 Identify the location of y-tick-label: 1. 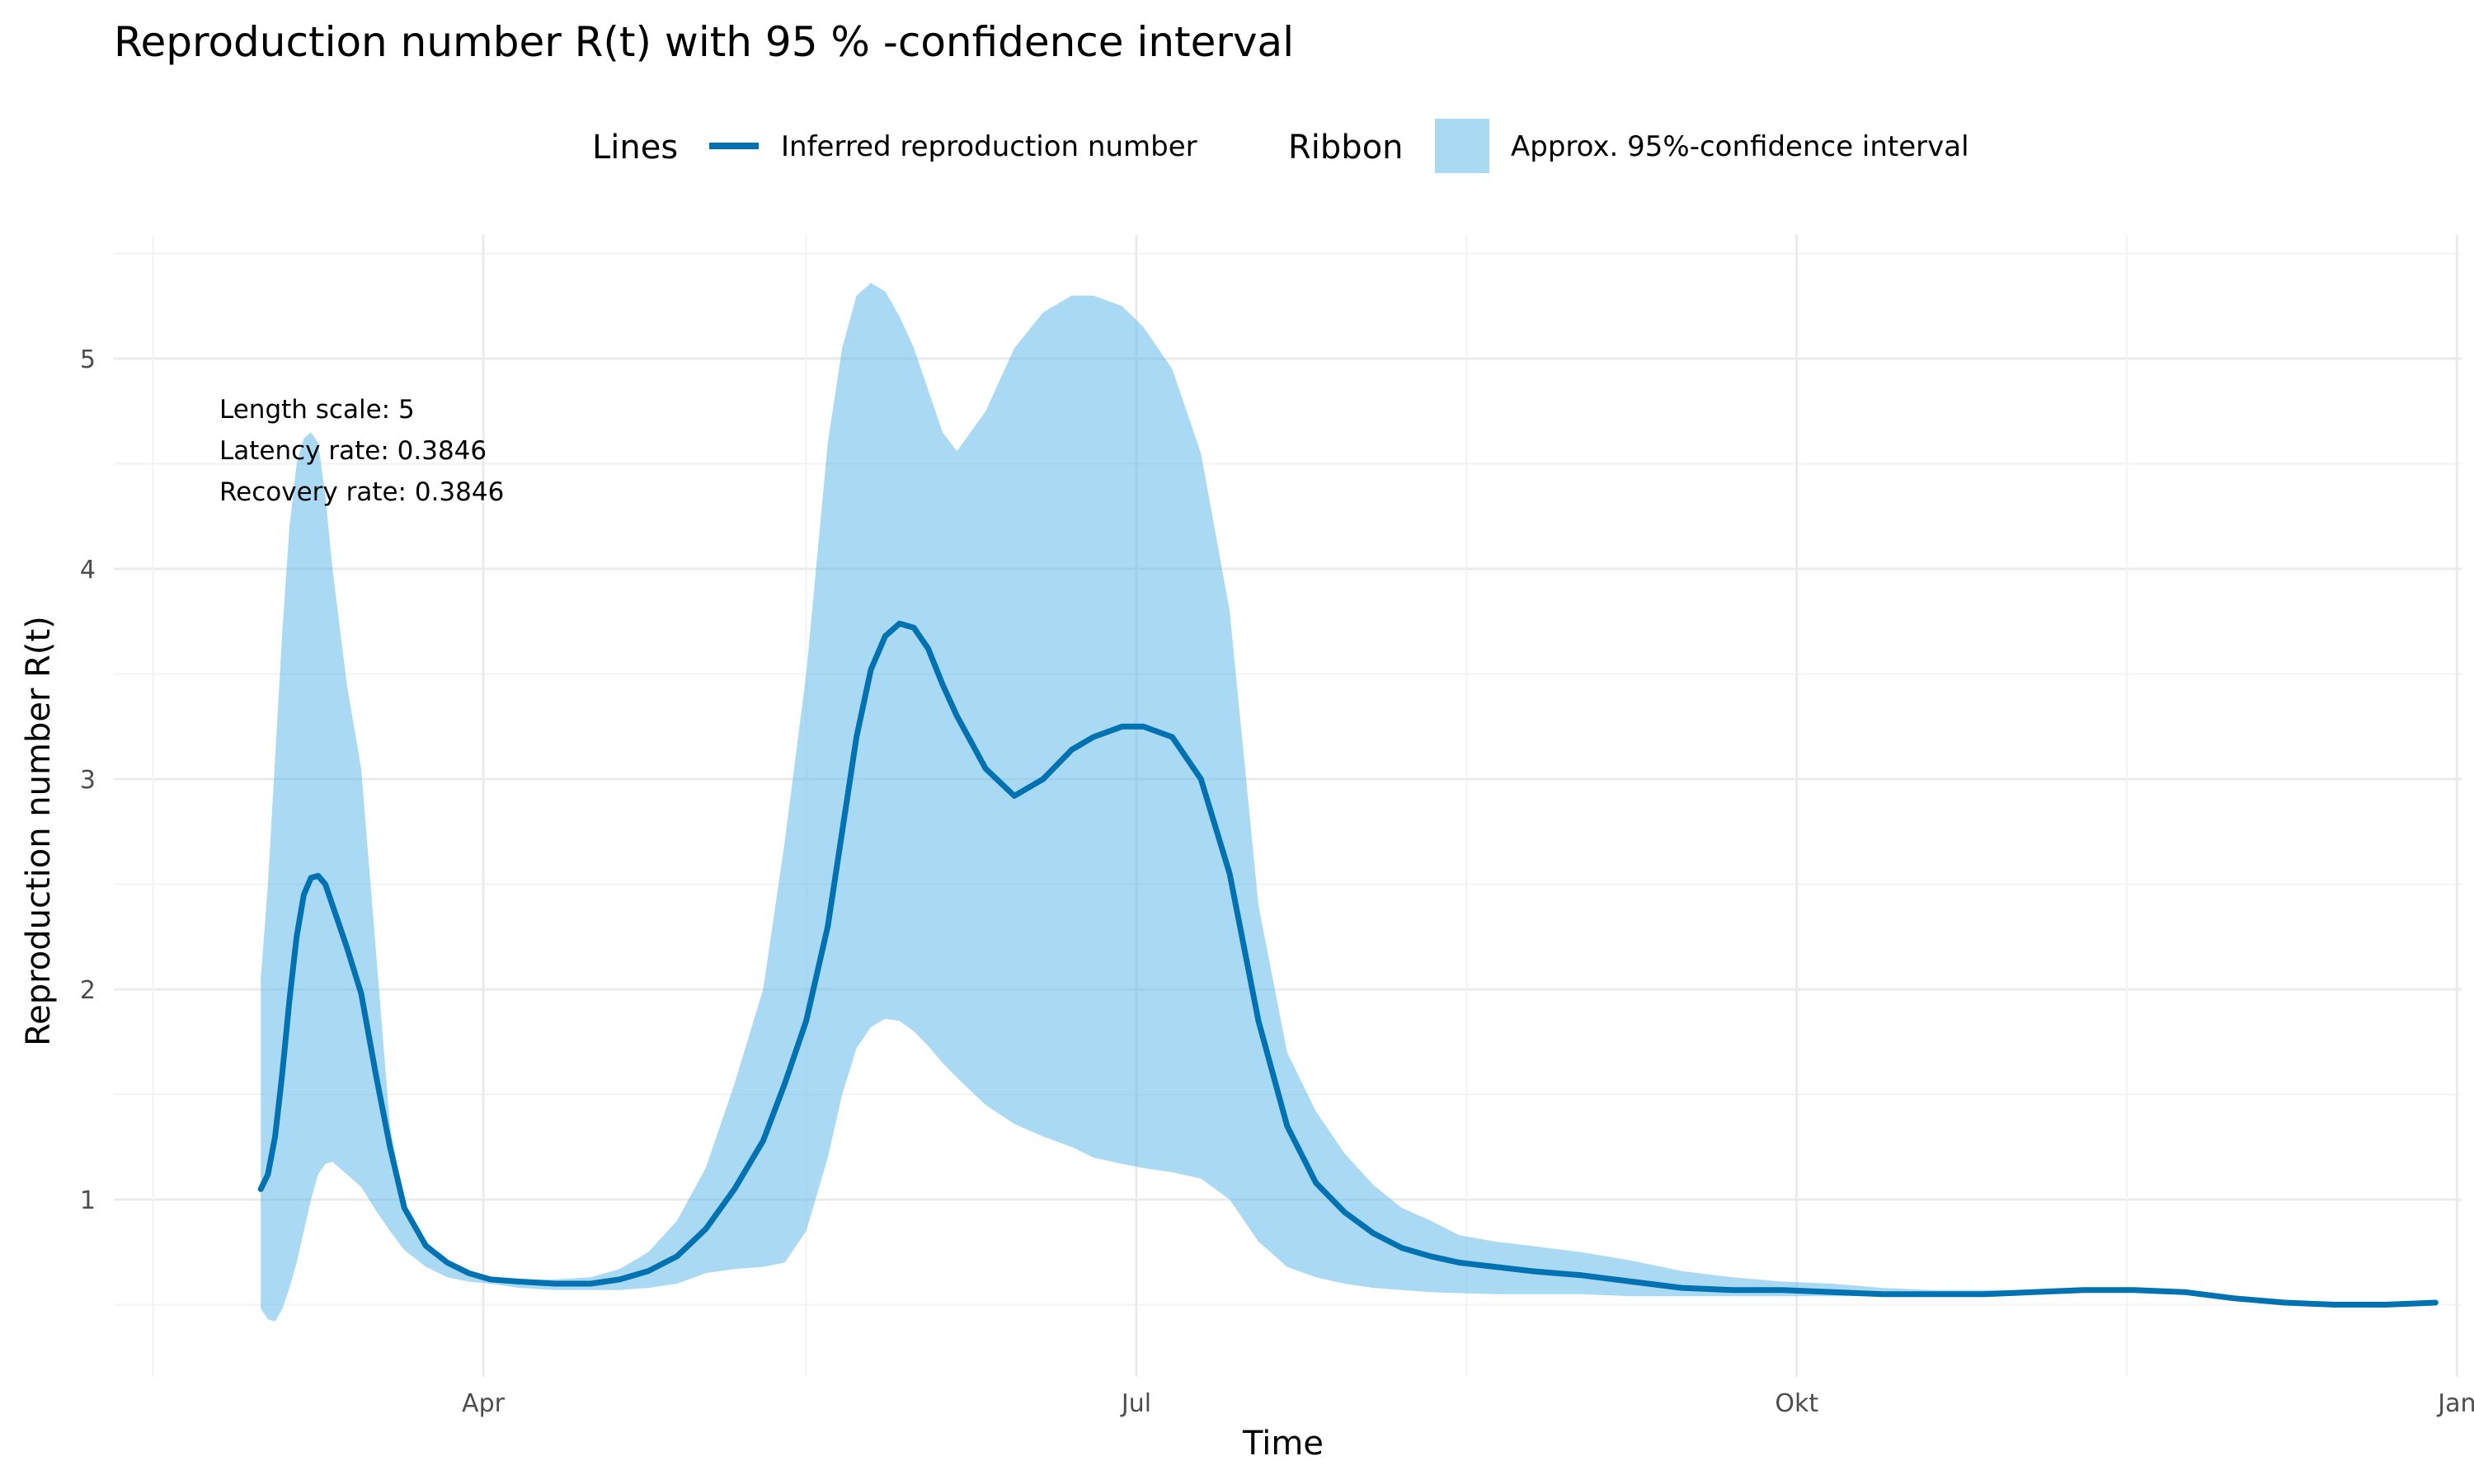
(88, 1200).